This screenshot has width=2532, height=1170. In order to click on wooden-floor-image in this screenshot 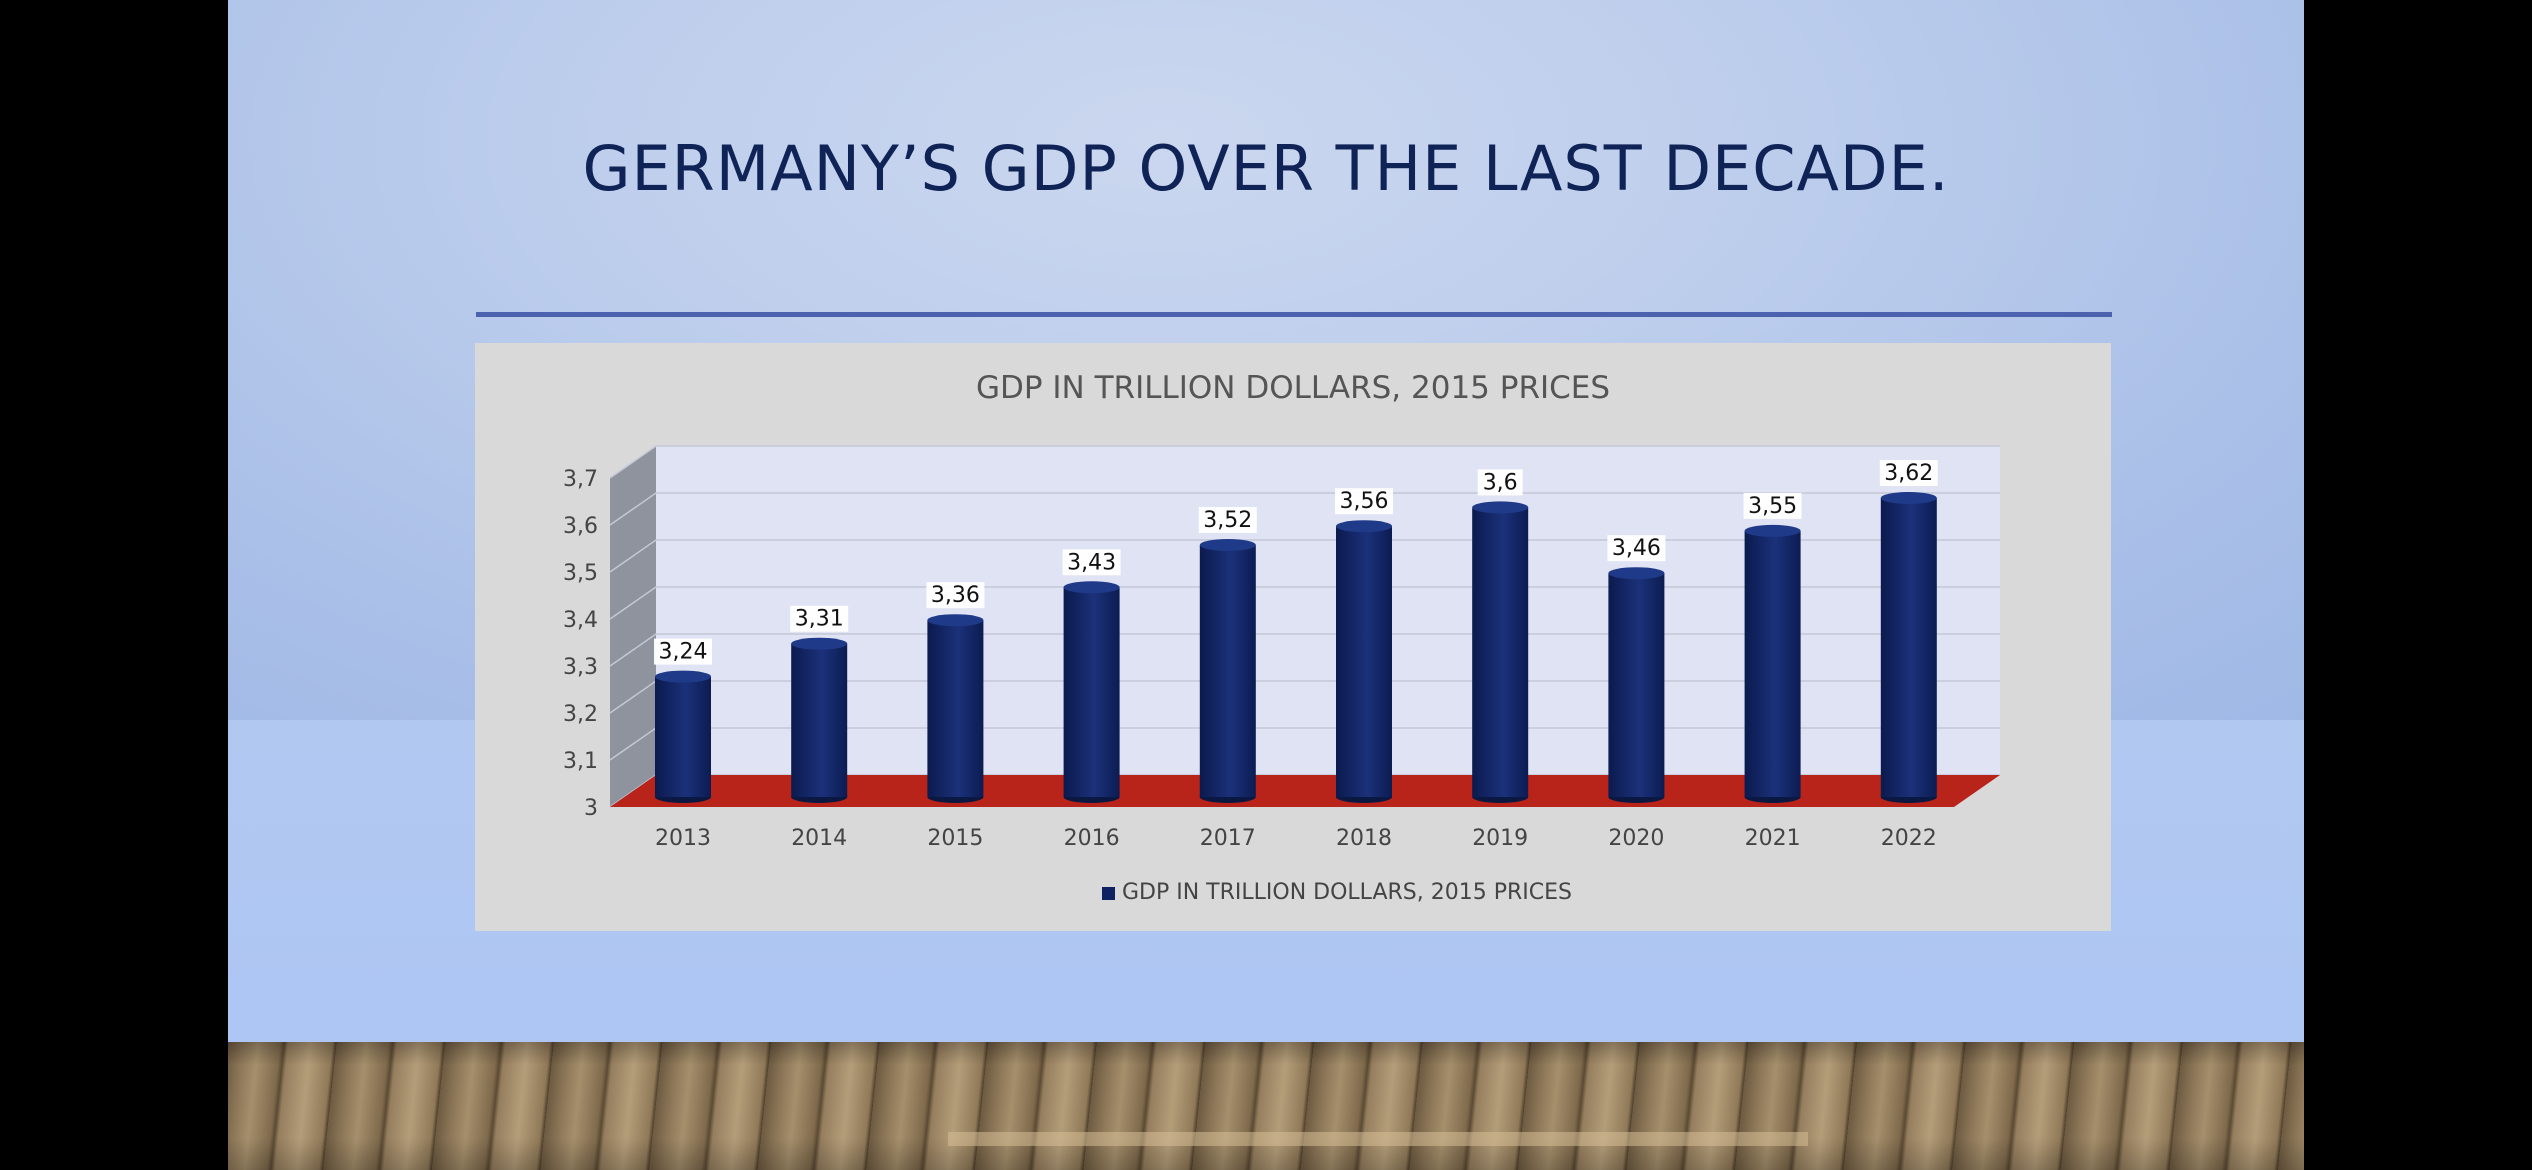, I will do `click(1266, 1106)`.